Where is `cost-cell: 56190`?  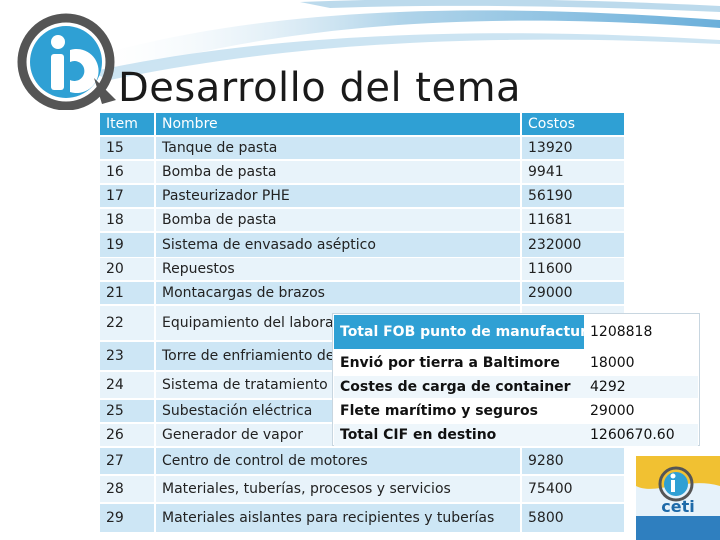 cost-cell: 56190 is located at coordinates (573, 196).